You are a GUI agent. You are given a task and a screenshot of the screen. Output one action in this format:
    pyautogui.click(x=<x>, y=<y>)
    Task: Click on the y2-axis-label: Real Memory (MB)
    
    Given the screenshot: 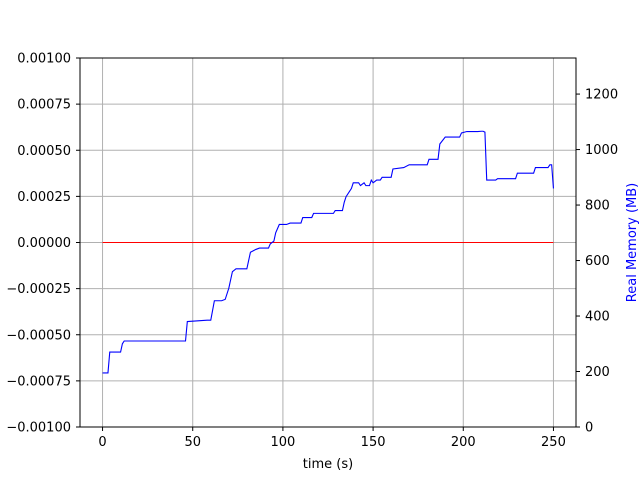 What is the action you would take?
    pyautogui.click(x=632, y=242)
    